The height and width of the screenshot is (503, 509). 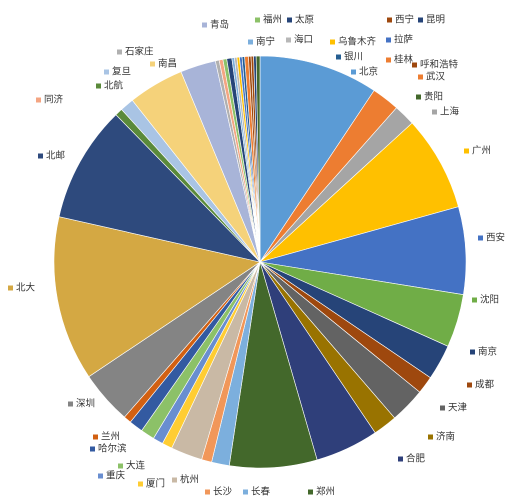 I want to click on slice-label: 北航, so click(x=114, y=86).